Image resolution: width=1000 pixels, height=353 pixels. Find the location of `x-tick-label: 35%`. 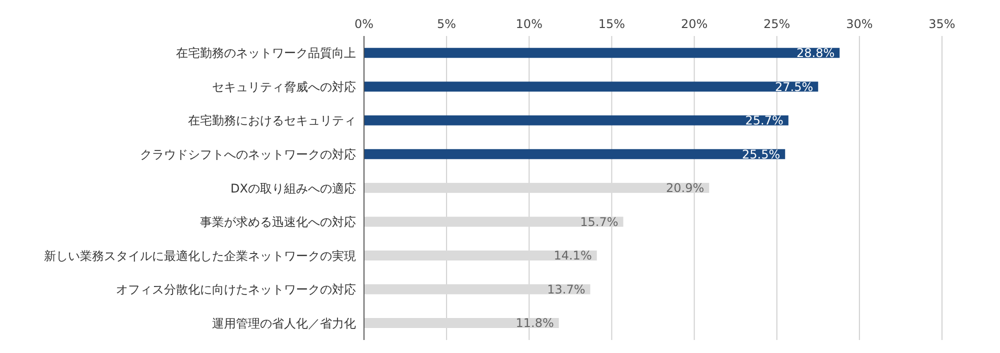

x-tick-label: 35% is located at coordinates (942, 24).